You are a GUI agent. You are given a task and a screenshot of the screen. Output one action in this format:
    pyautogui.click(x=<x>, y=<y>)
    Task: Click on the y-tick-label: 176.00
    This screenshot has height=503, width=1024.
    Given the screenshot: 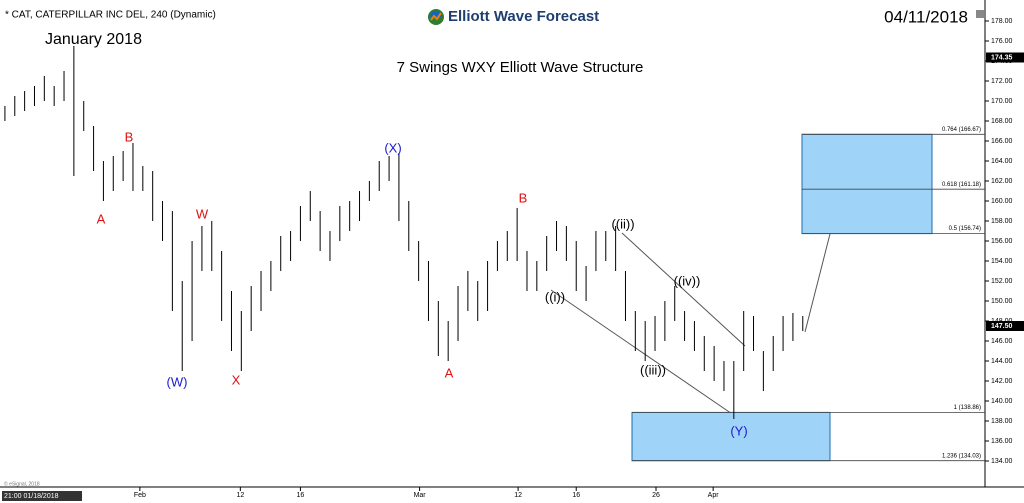 What is the action you would take?
    pyautogui.click(x=1002, y=41)
    